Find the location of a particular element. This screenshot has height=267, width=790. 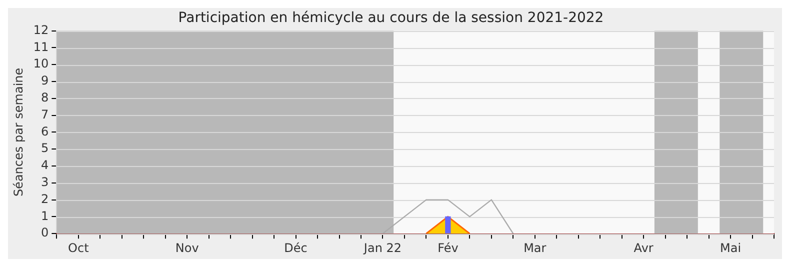

chart-title: Participation en hémicycle au cours de la session 2021-2022 is located at coordinates (391, 18).